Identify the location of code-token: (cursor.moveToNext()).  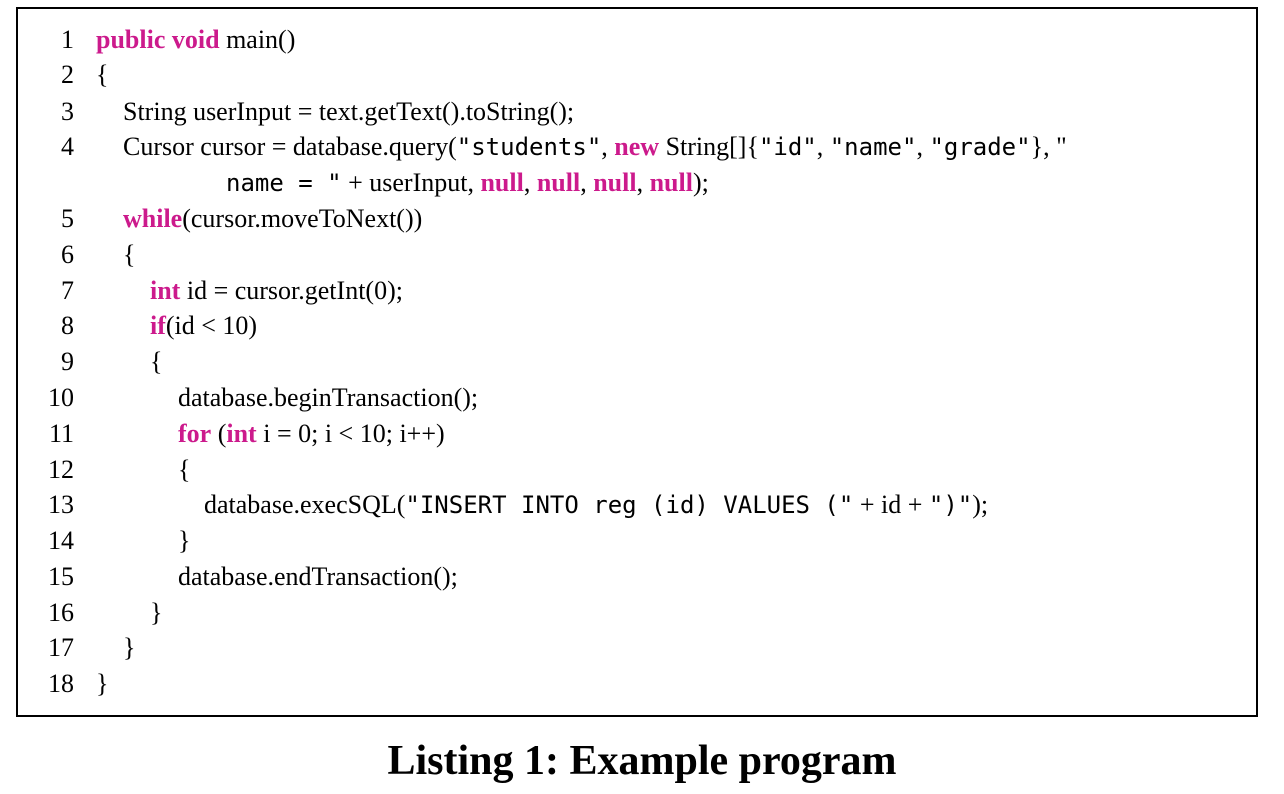
(302, 218).